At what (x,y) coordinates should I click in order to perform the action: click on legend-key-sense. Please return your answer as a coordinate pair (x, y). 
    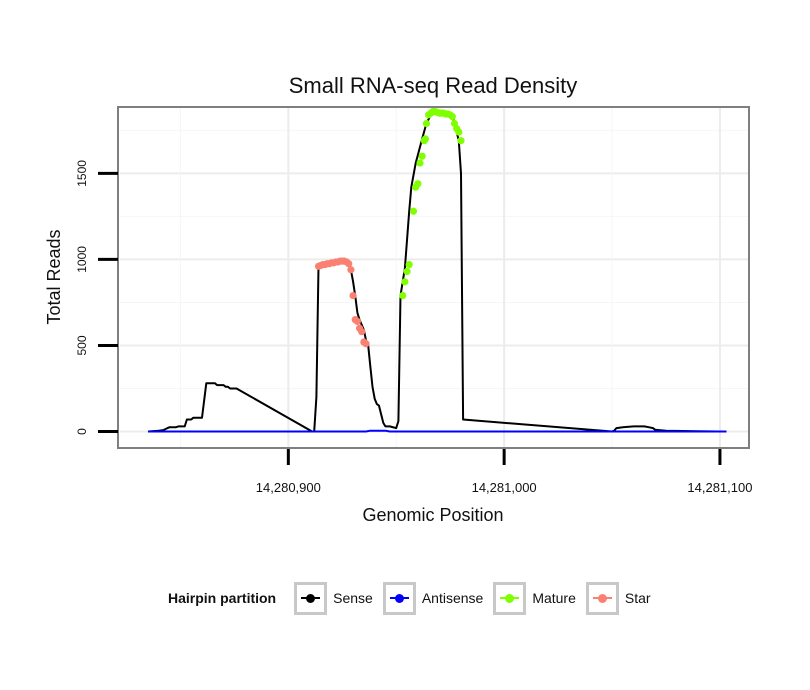
    Looking at the image, I should click on (311, 598).